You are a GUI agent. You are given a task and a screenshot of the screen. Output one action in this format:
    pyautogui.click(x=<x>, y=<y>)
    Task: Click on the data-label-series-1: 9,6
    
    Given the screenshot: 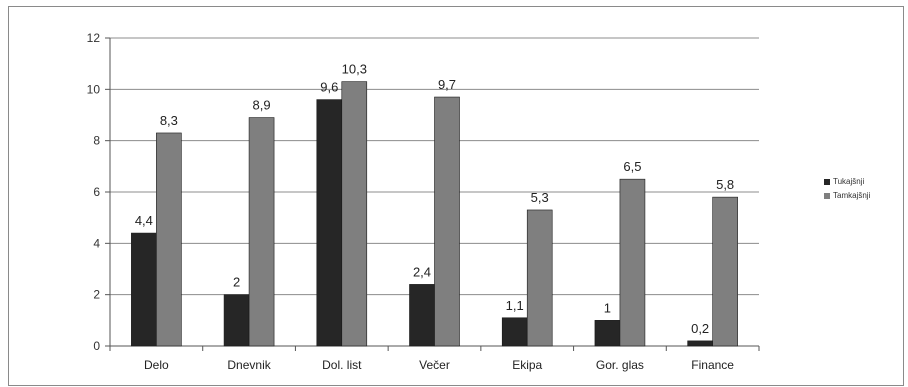 What is the action you would take?
    pyautogui.click(x=329, y=87)
    